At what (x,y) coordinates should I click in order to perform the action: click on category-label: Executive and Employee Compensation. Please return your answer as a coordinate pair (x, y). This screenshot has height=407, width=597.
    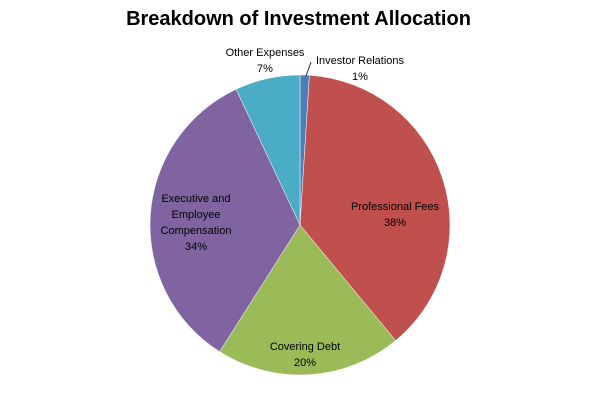
    Looking at the image, I should click on (196, 215).